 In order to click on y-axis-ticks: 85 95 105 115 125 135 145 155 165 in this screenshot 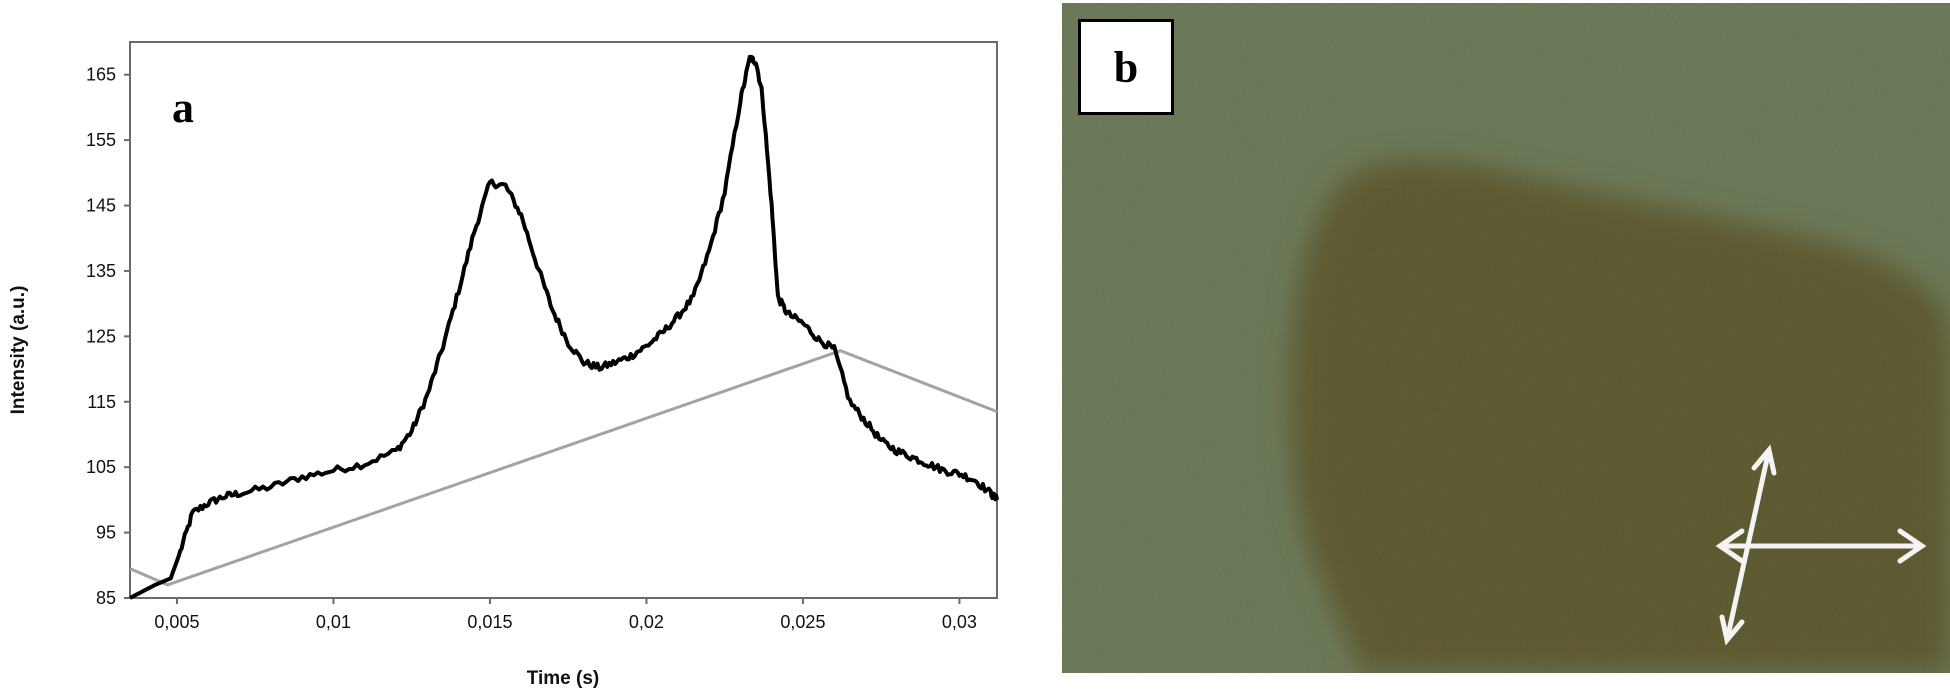, I will do `click(108, 336)`.